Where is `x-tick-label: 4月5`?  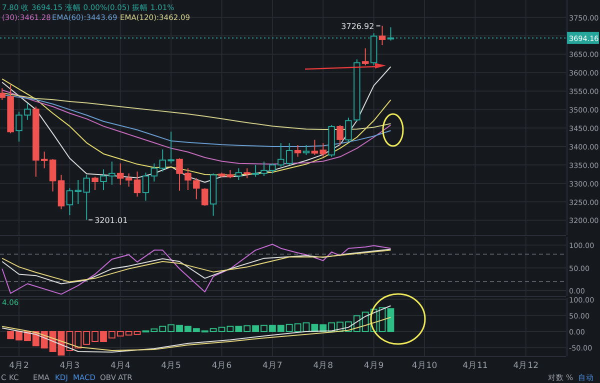 x-tick-label: 4月5 is located at coordinates (171, 366).